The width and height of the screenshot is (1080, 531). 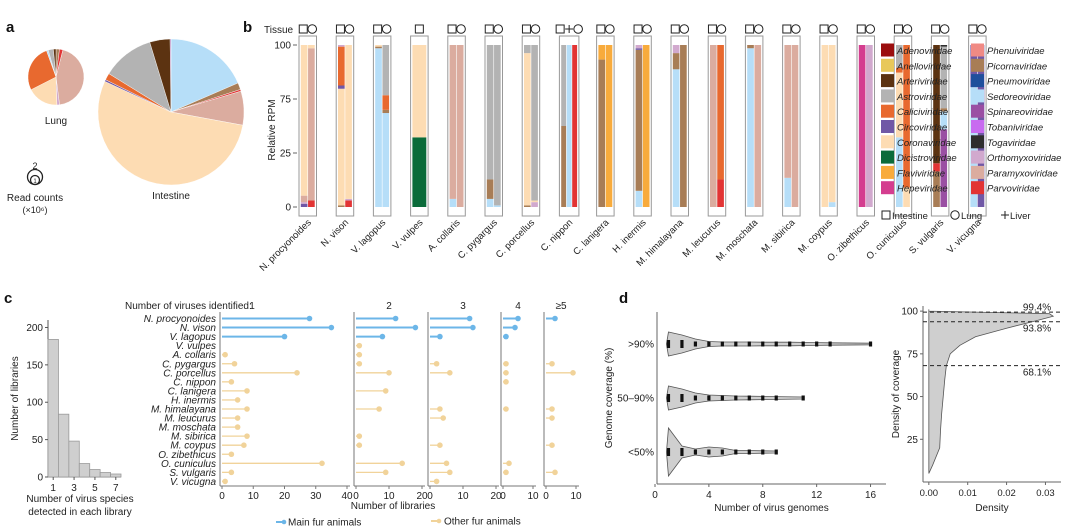 I want to click on x-tick-label-a-collaris: A. collaris, so click(x=444, y=235).